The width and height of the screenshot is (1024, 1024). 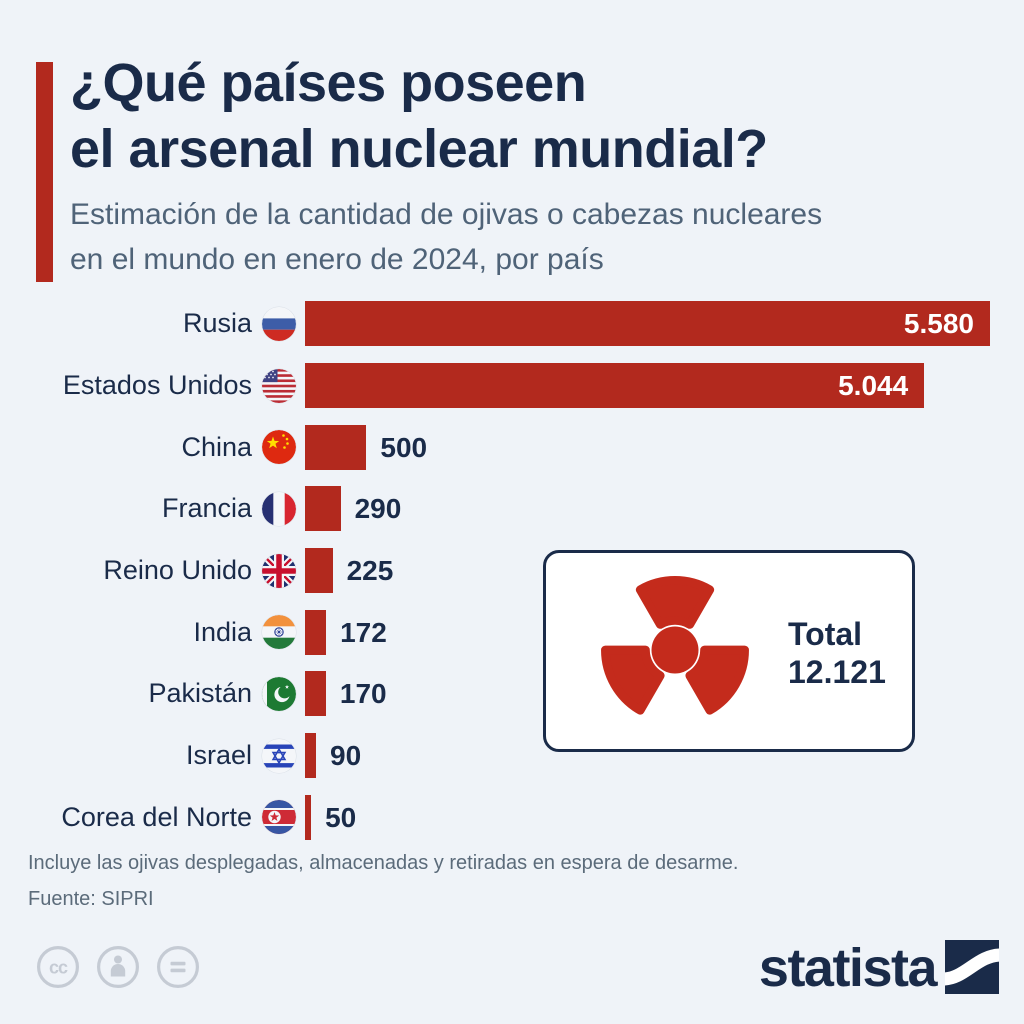 What do you see at coordinates (279, 693) in the screenshot?
I see `pakistan-flag-icon` at bounding box center [279, 693].